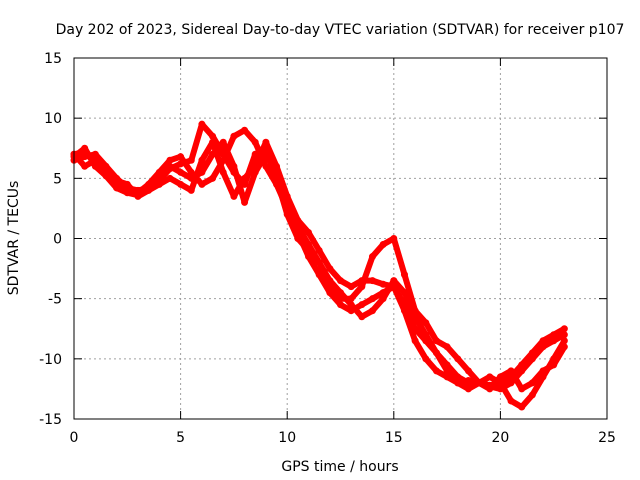  Describe the element at coordinates (50, 360) in the screenshot. I see `y-tick-label: -10` at that location.